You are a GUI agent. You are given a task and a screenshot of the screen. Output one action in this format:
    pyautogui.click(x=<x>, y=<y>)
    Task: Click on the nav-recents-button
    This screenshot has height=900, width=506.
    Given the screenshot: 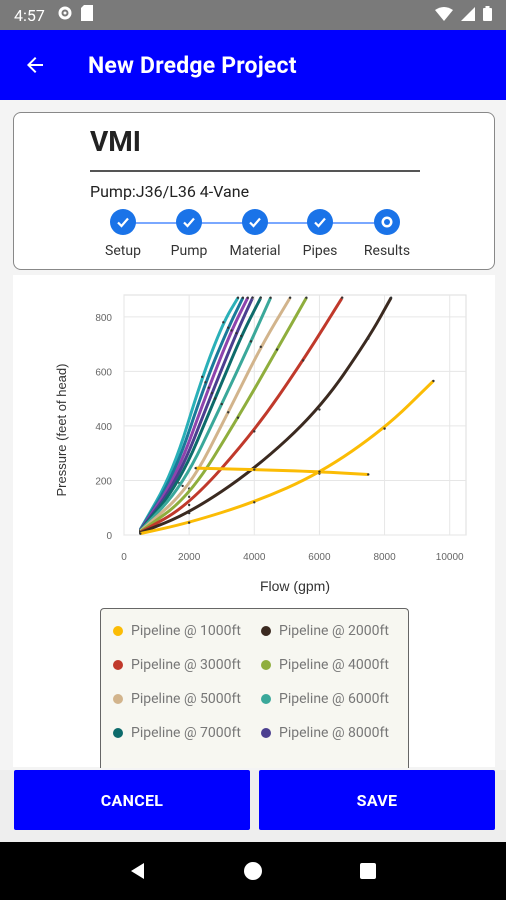 What is the action you would take?
    pyautogui.click(x=368, y=871)
    